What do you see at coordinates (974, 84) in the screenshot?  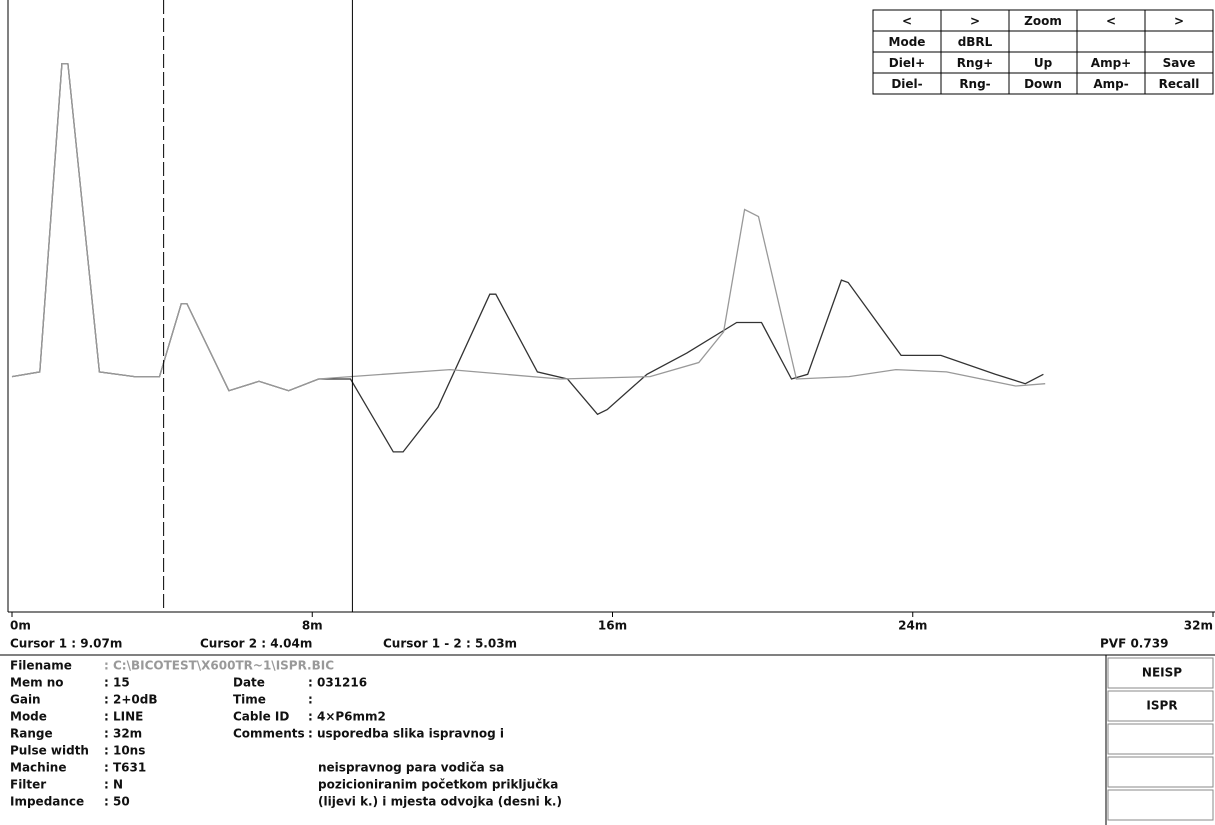 I see `toolbar-label: Rng-` at bounding box center [974, 84].